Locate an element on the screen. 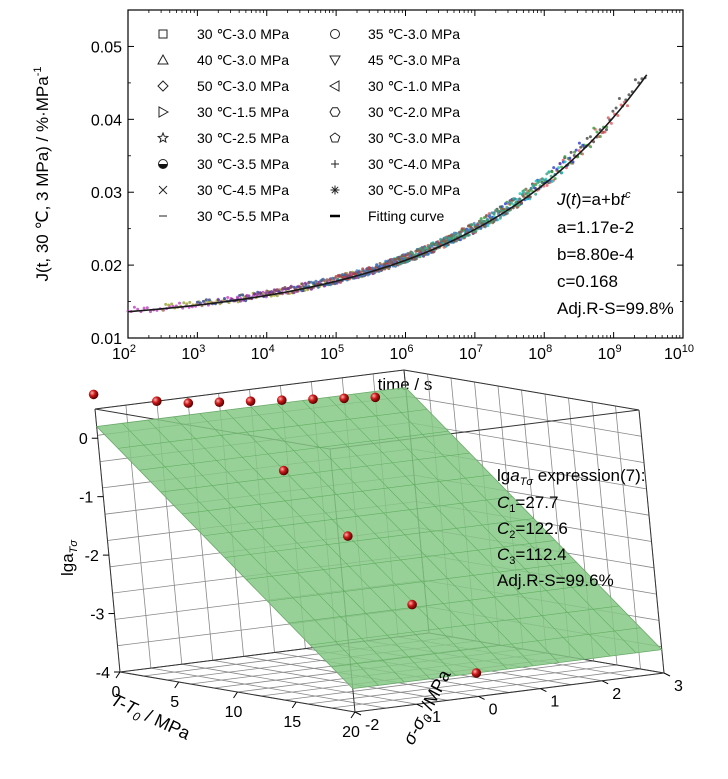 Image resolution: width=728 pixels, height=779 pixels. fit-adj-rs: Adj.R-S=99.8% is located at coordinates (615, 308).